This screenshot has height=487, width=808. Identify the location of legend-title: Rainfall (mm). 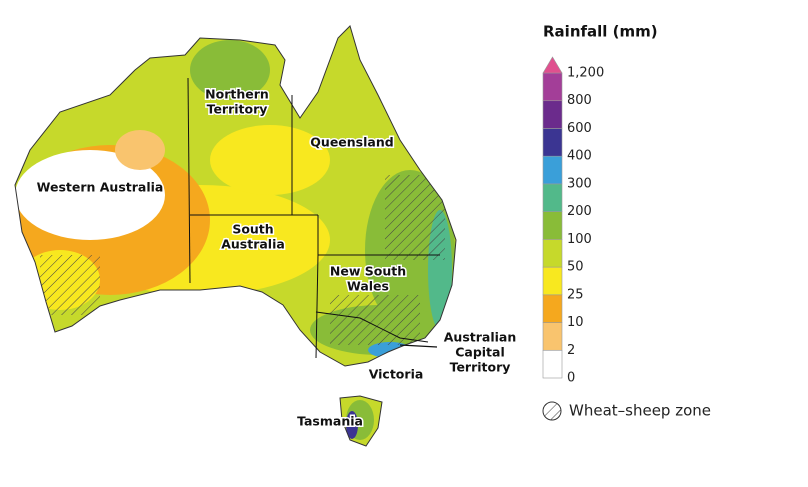
(600, 32).